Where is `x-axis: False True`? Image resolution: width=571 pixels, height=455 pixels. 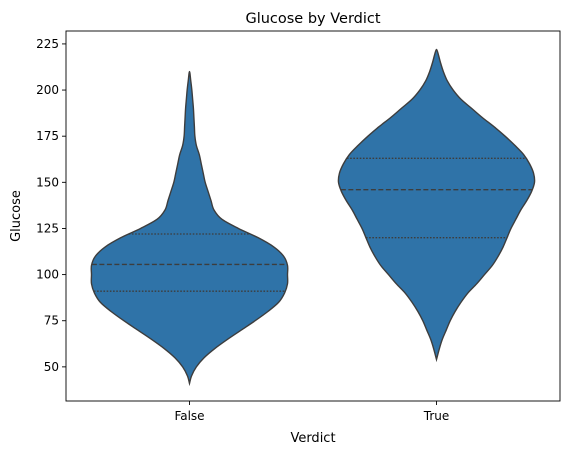 x-axis: False True is located at coordinates (311, 412).